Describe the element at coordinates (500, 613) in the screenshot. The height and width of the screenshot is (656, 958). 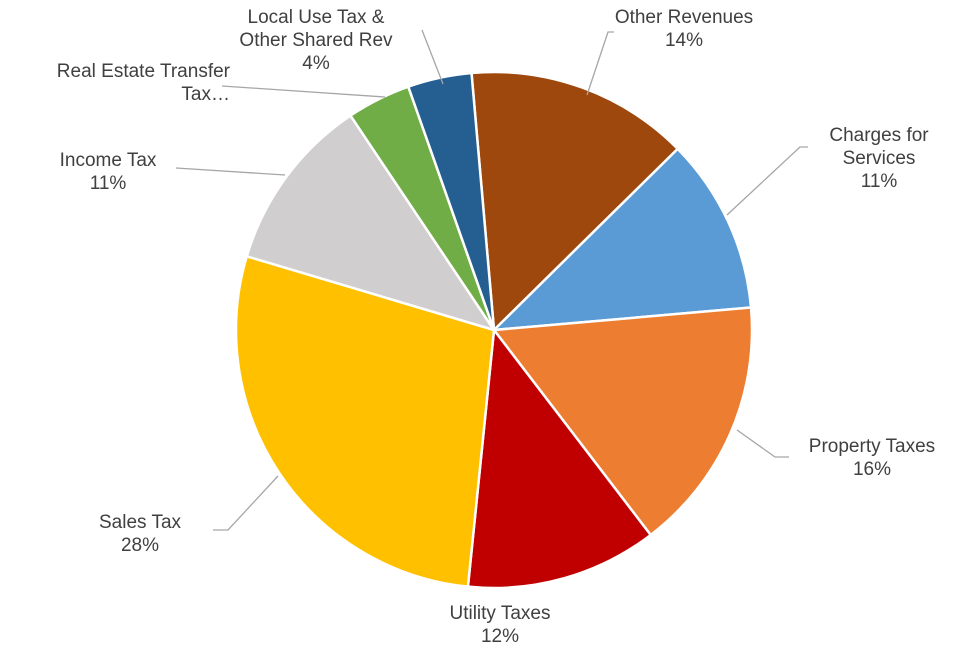
I see `label-name: Utility Taxes` at that location.